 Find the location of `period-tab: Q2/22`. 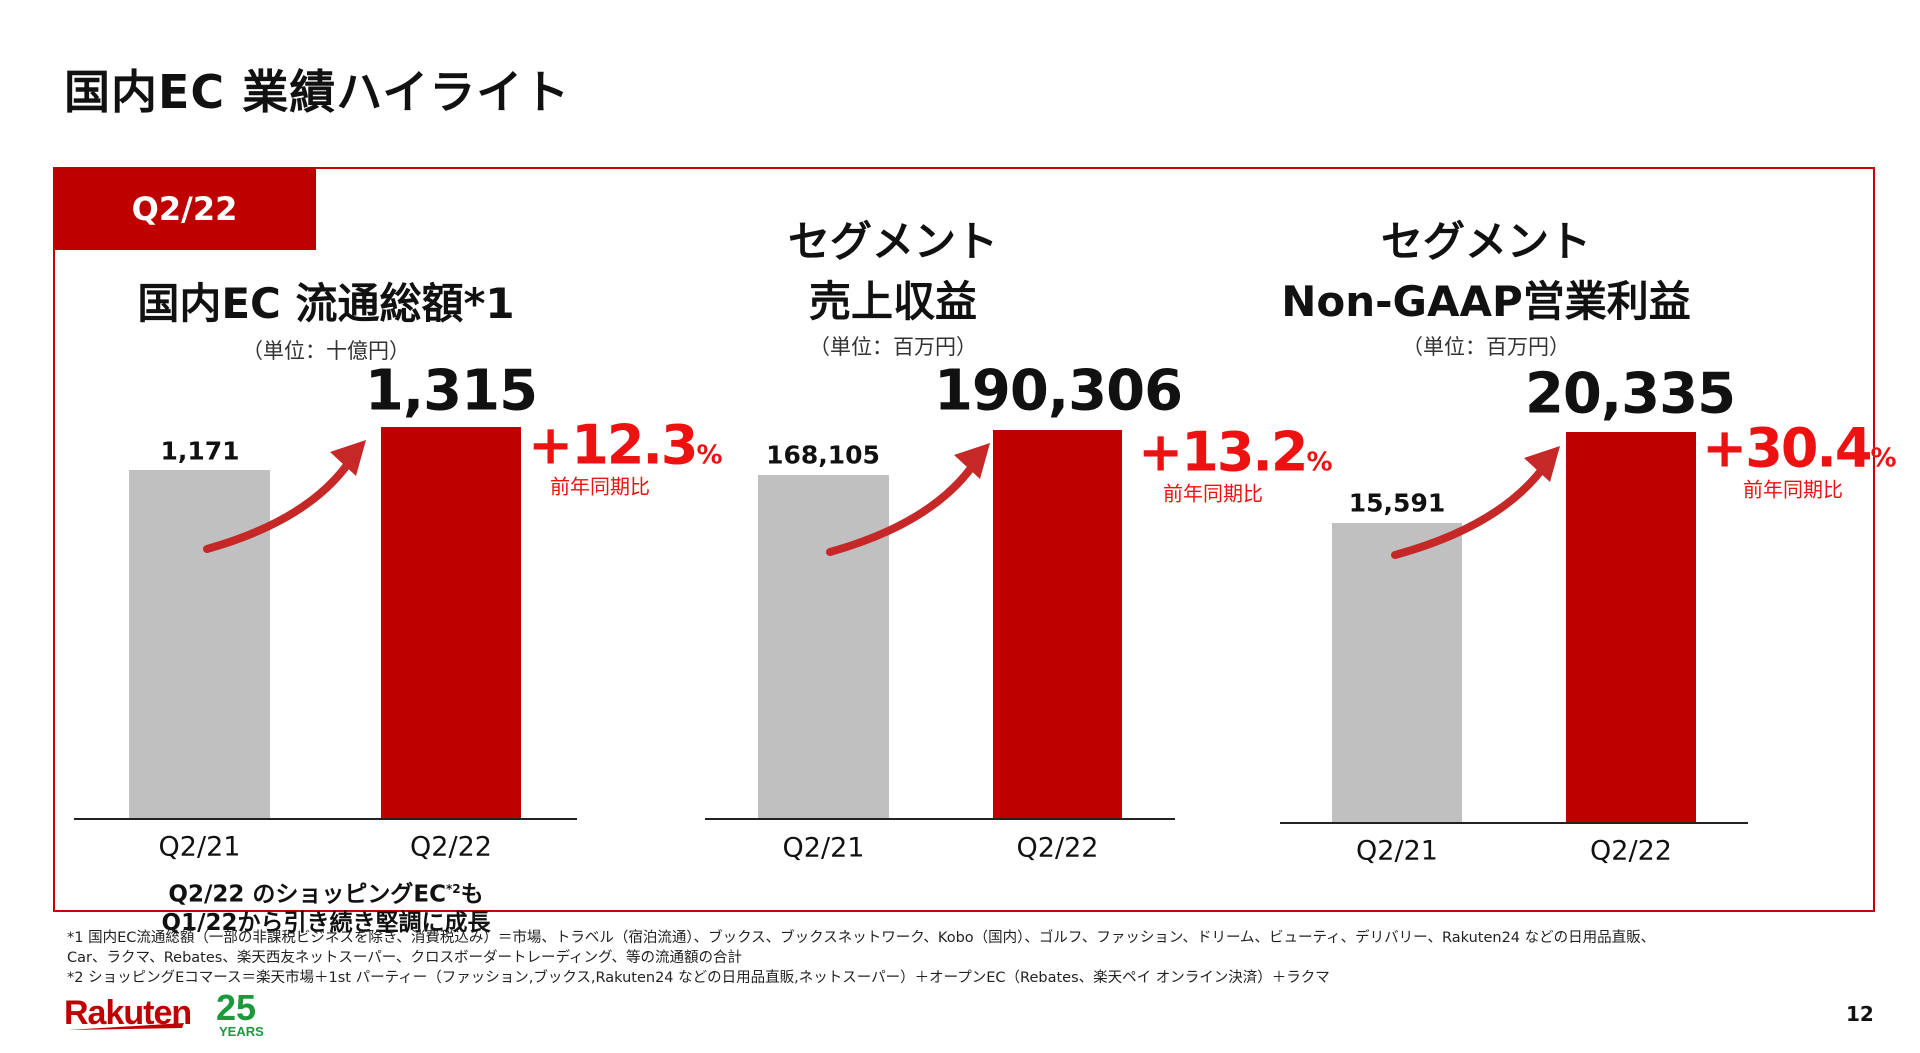

period-tab: Q2/22 is located at coordinates (184, 208).